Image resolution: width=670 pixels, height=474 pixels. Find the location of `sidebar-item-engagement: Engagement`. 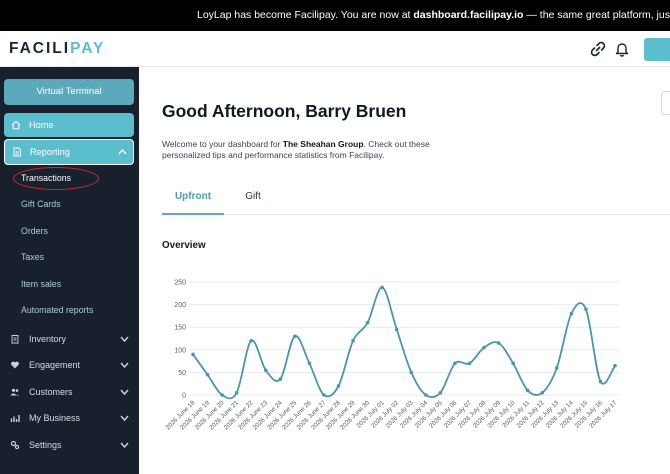

sidebar-item-engagement: Engagement is located at coordinates (69, 365).